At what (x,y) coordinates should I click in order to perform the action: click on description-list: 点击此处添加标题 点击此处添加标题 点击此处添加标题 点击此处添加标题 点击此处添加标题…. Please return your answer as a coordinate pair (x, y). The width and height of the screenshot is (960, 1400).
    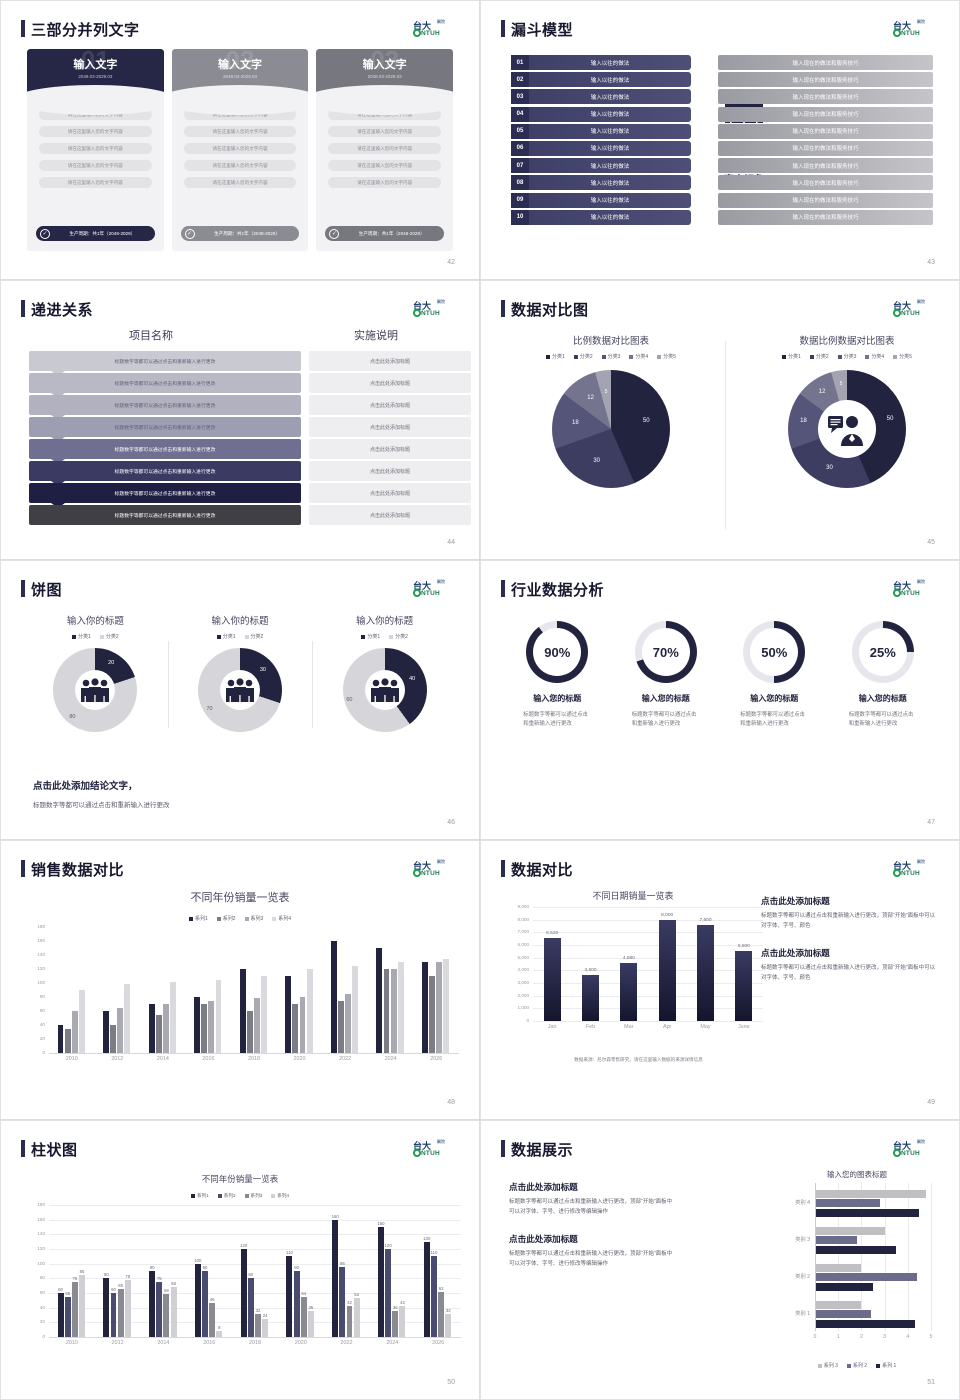
    Looking at the image, I should click on (390, 439).